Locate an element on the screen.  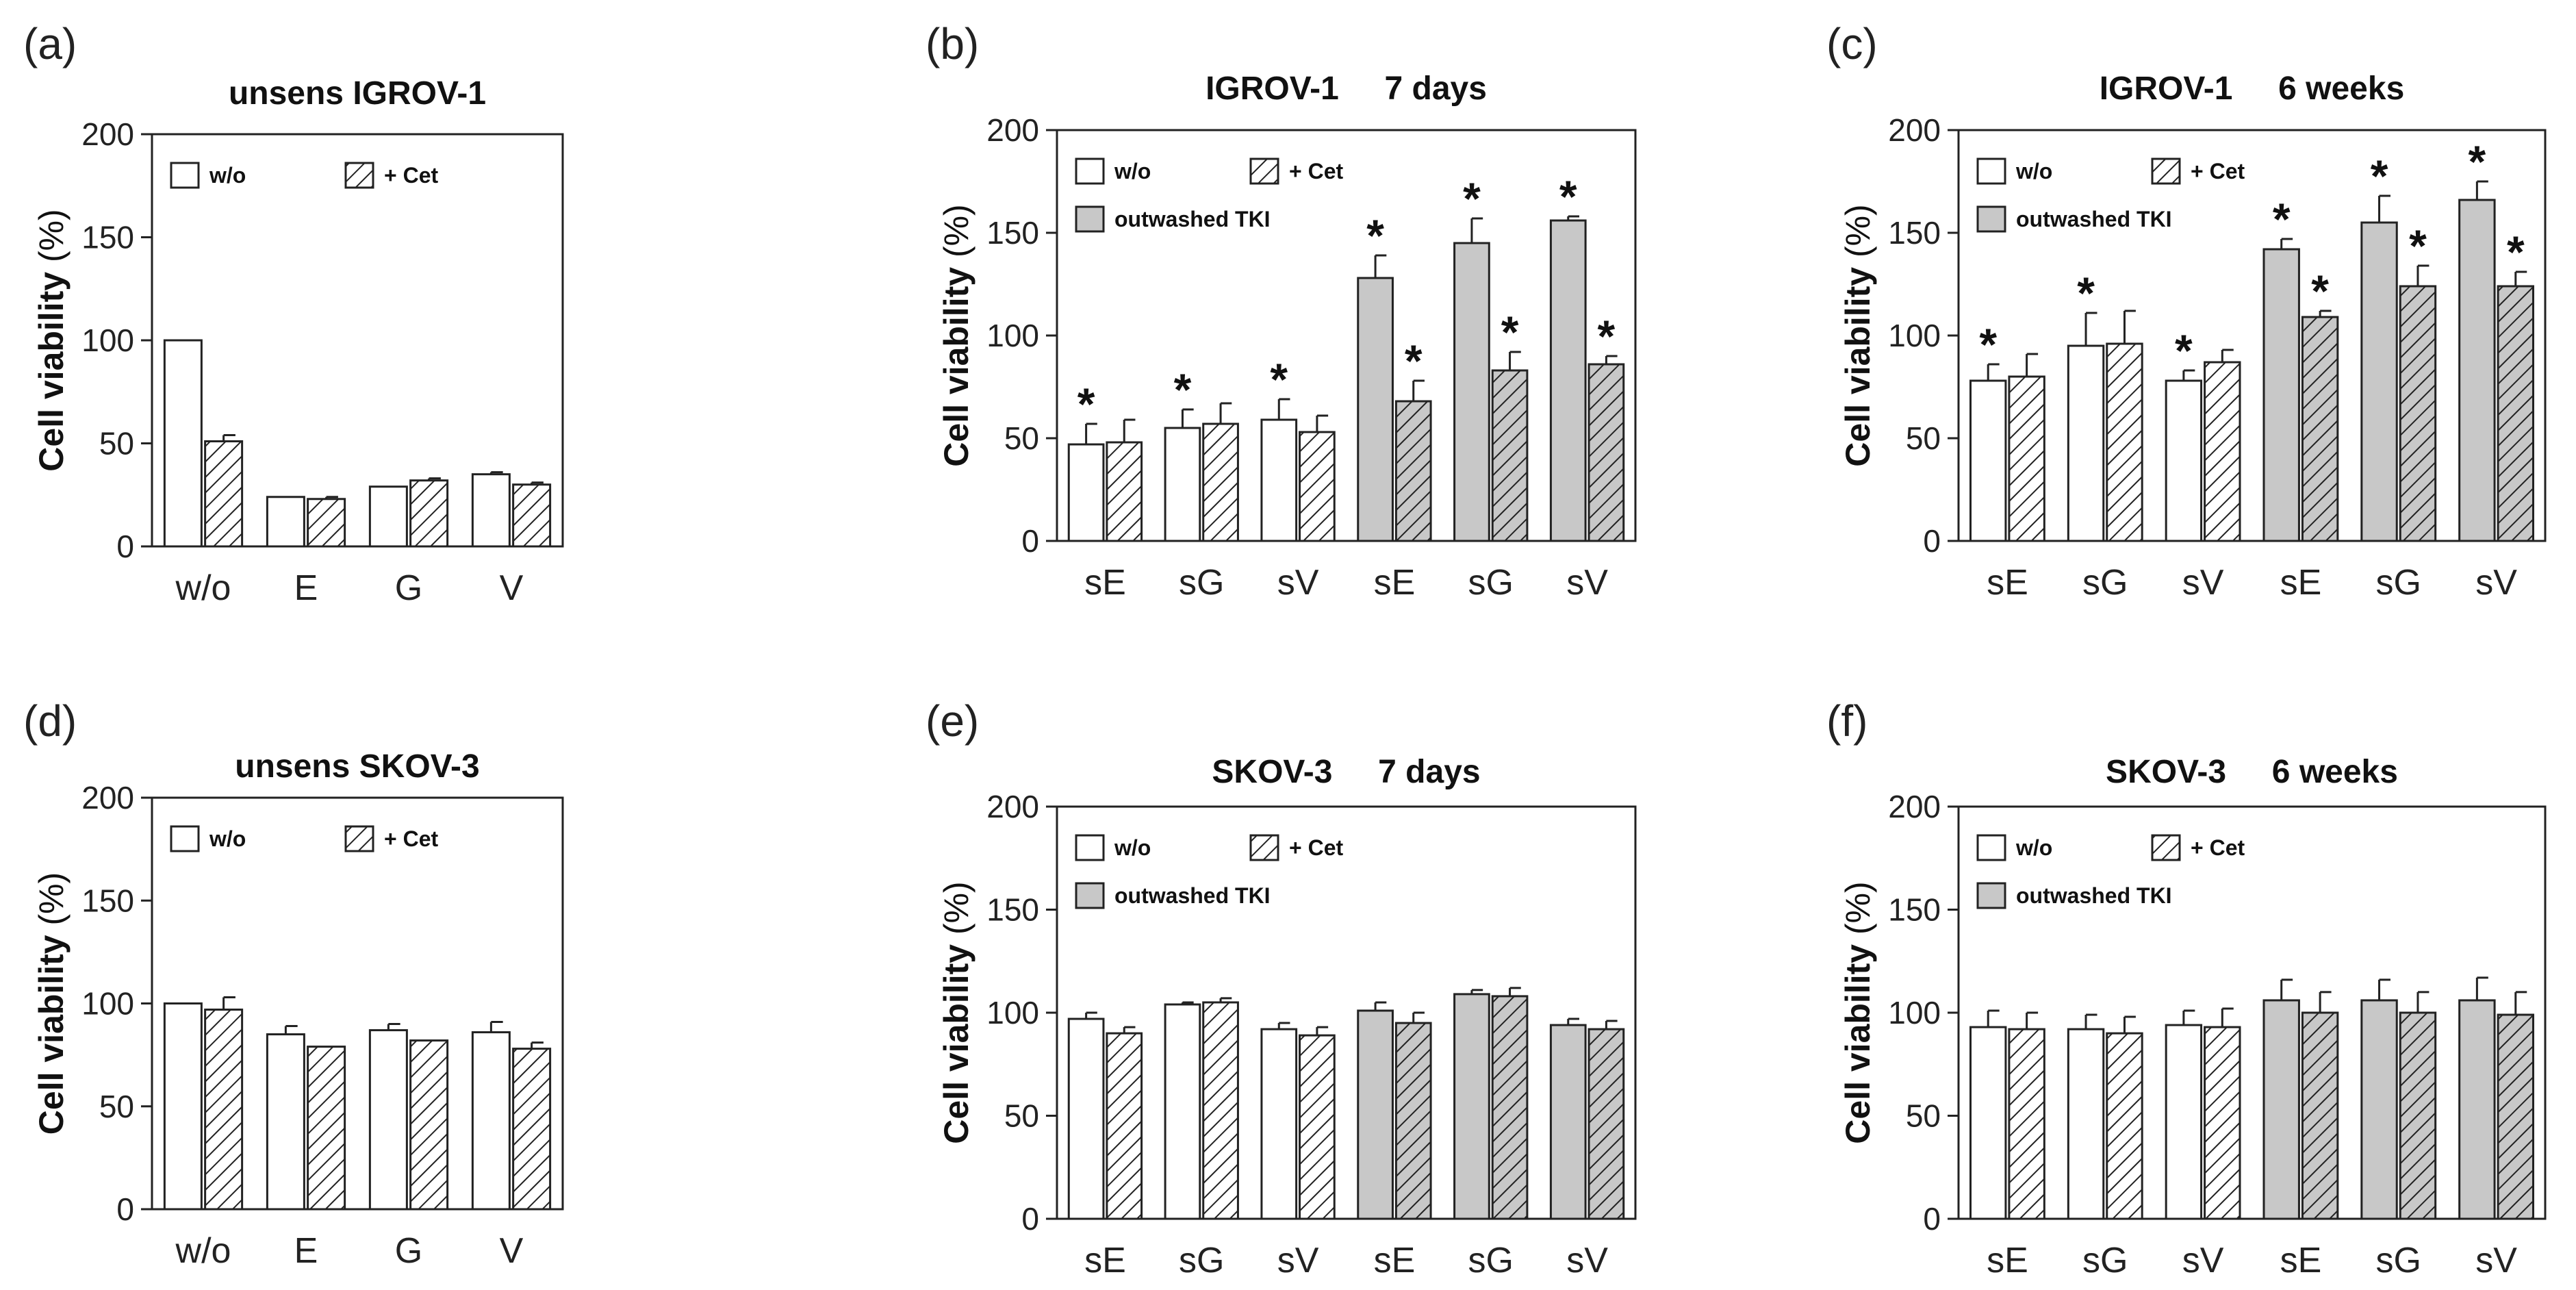
chart-title: SKOV-3 7 days is located at coordinates (1346, 772).